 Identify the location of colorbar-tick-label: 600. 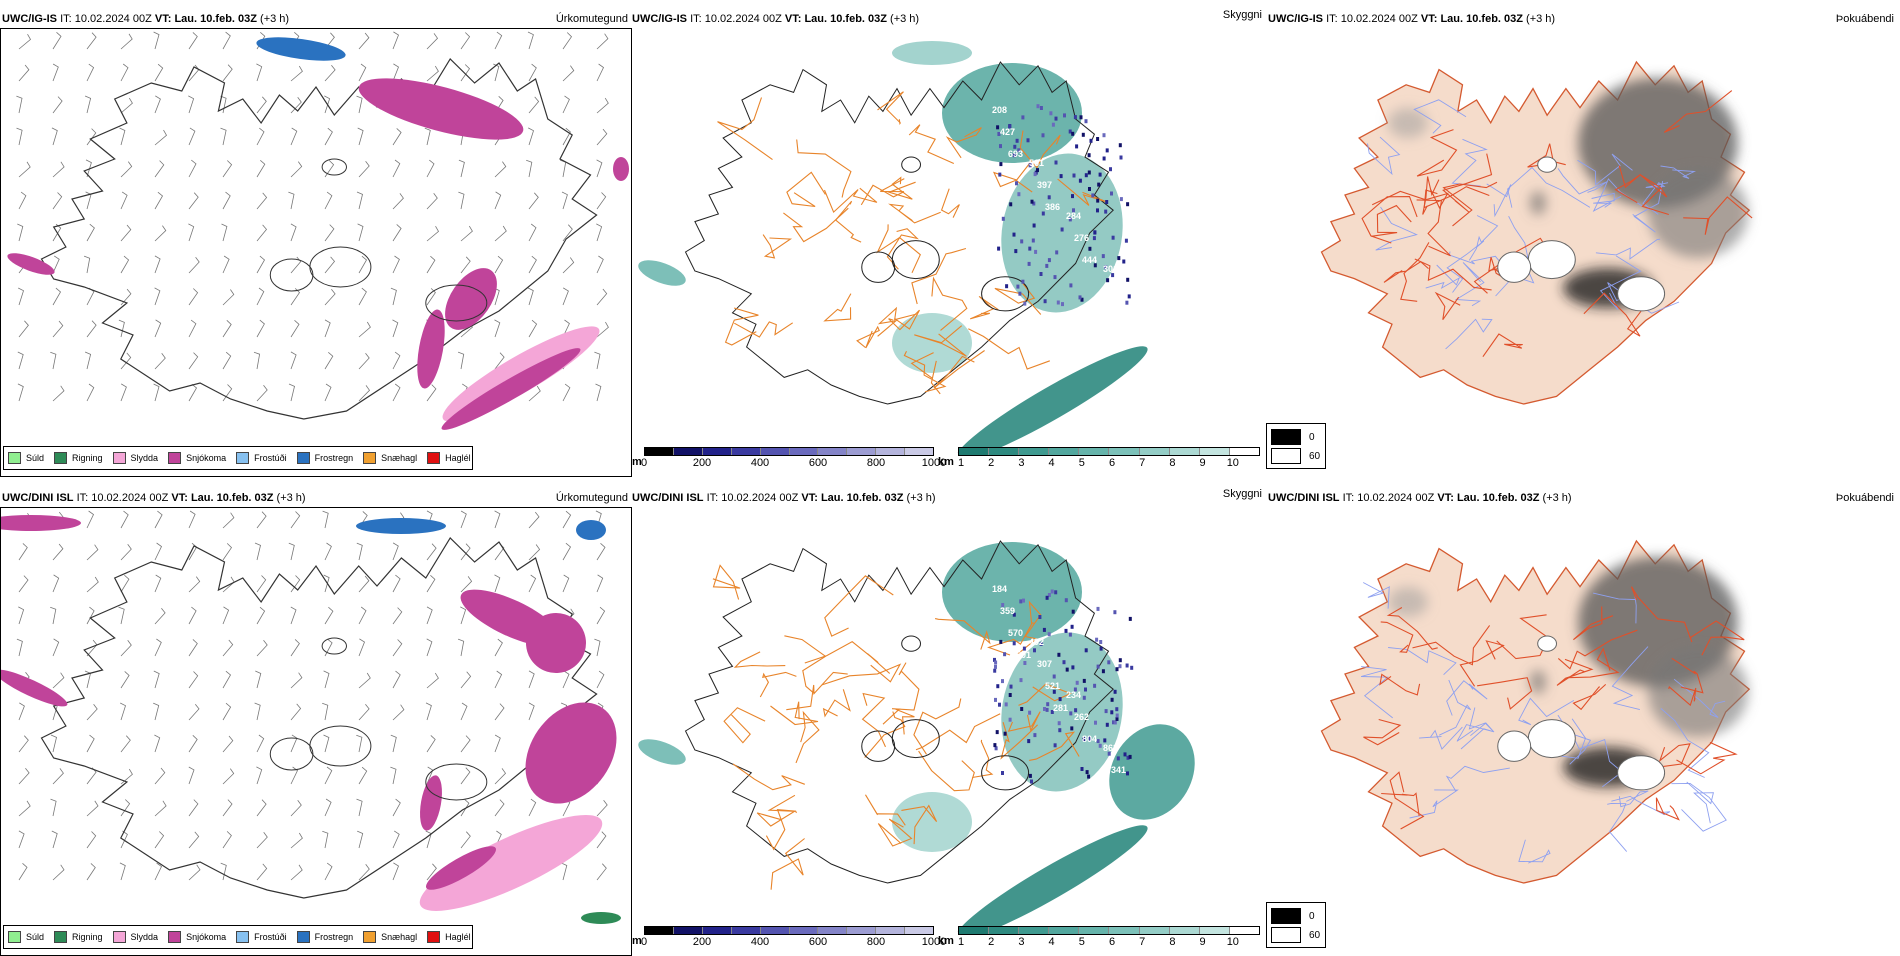
(818, 463).